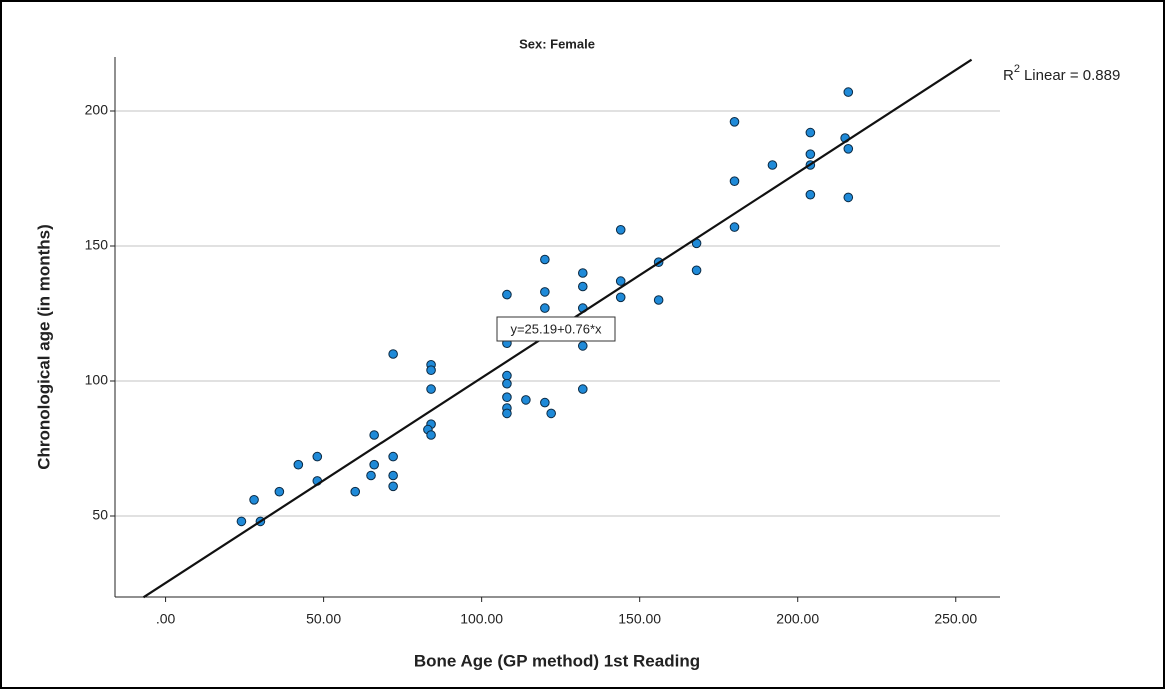 The height and width of the screenshot is (689, 1165). I want to click on y-tick-label: 100, so click(97, 380).